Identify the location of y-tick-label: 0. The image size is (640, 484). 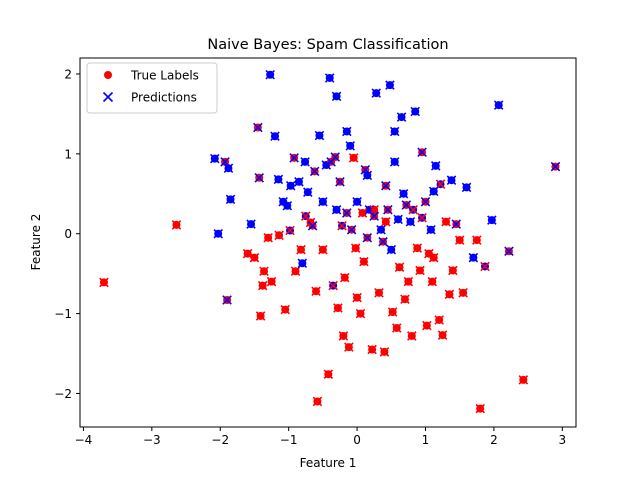
(68, 234).